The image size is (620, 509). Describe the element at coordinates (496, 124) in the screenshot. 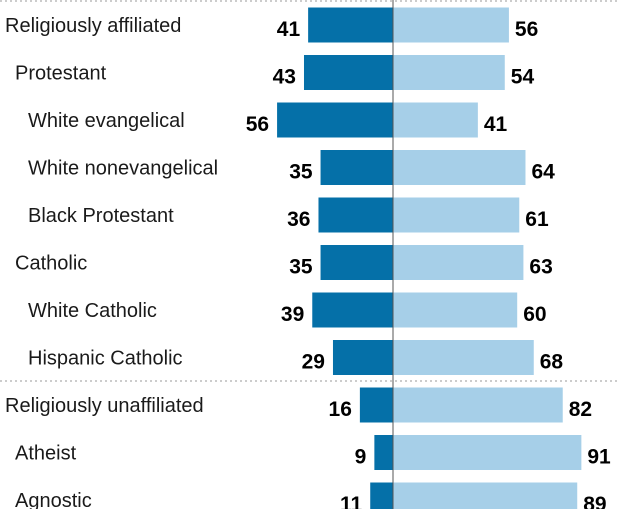

I see `data-label-right: 41` at that location.